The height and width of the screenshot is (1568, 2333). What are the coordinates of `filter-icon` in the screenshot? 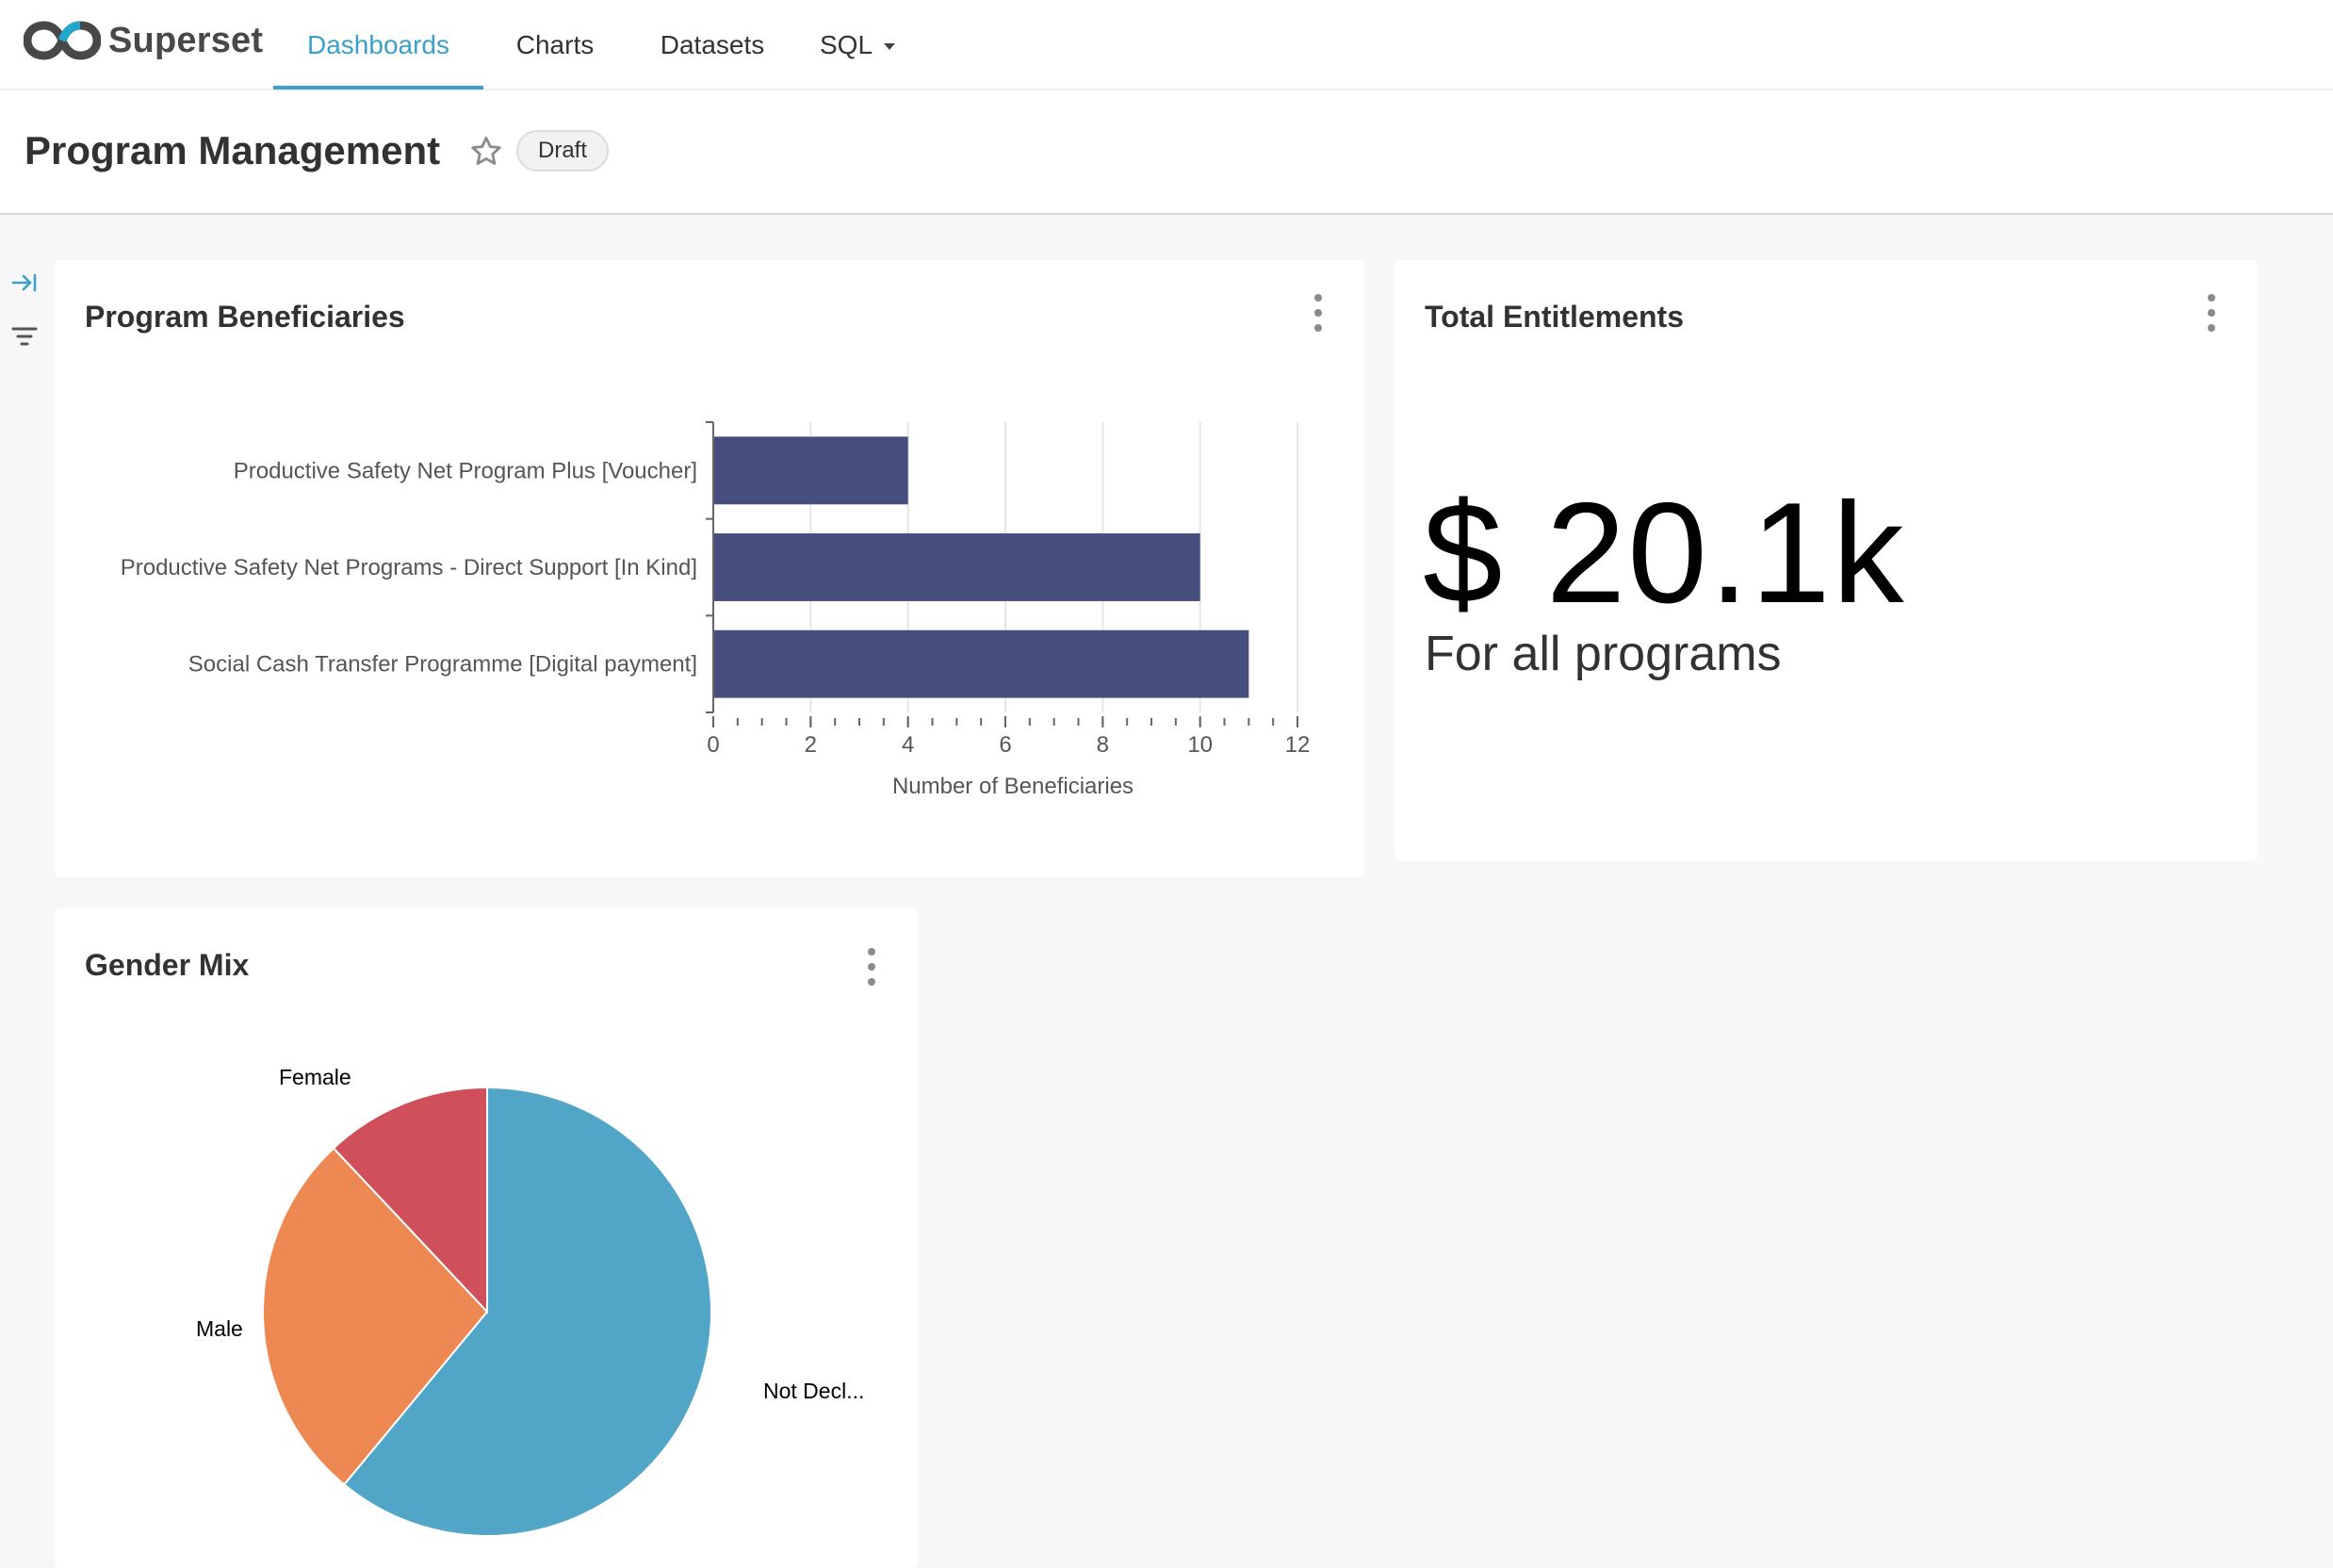 It's located at (24, 336).